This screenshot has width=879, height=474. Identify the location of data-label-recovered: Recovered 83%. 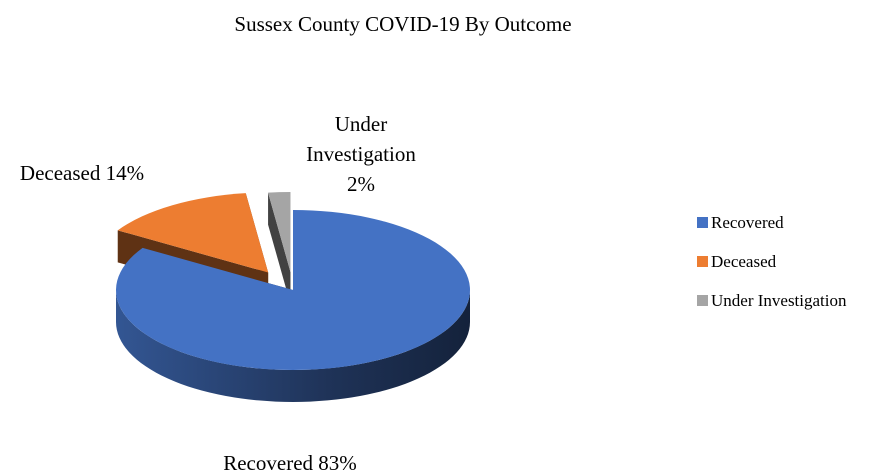
(290, 462).